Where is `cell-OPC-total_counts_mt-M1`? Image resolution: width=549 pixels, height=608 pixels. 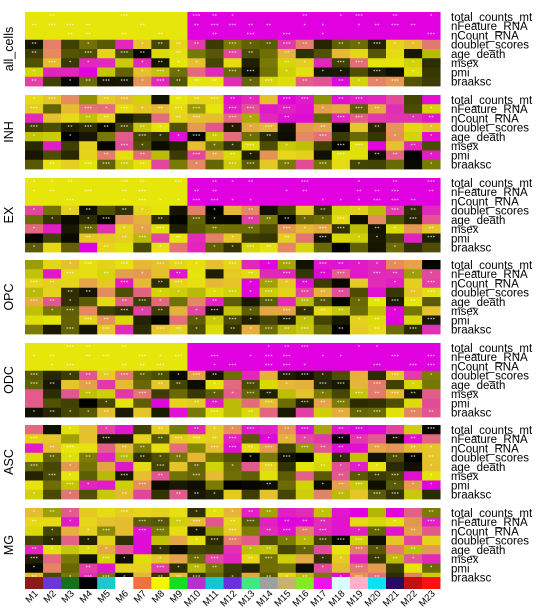 cell-OPC-total_counts_mt-M1 is located at coordinates (34, 265).